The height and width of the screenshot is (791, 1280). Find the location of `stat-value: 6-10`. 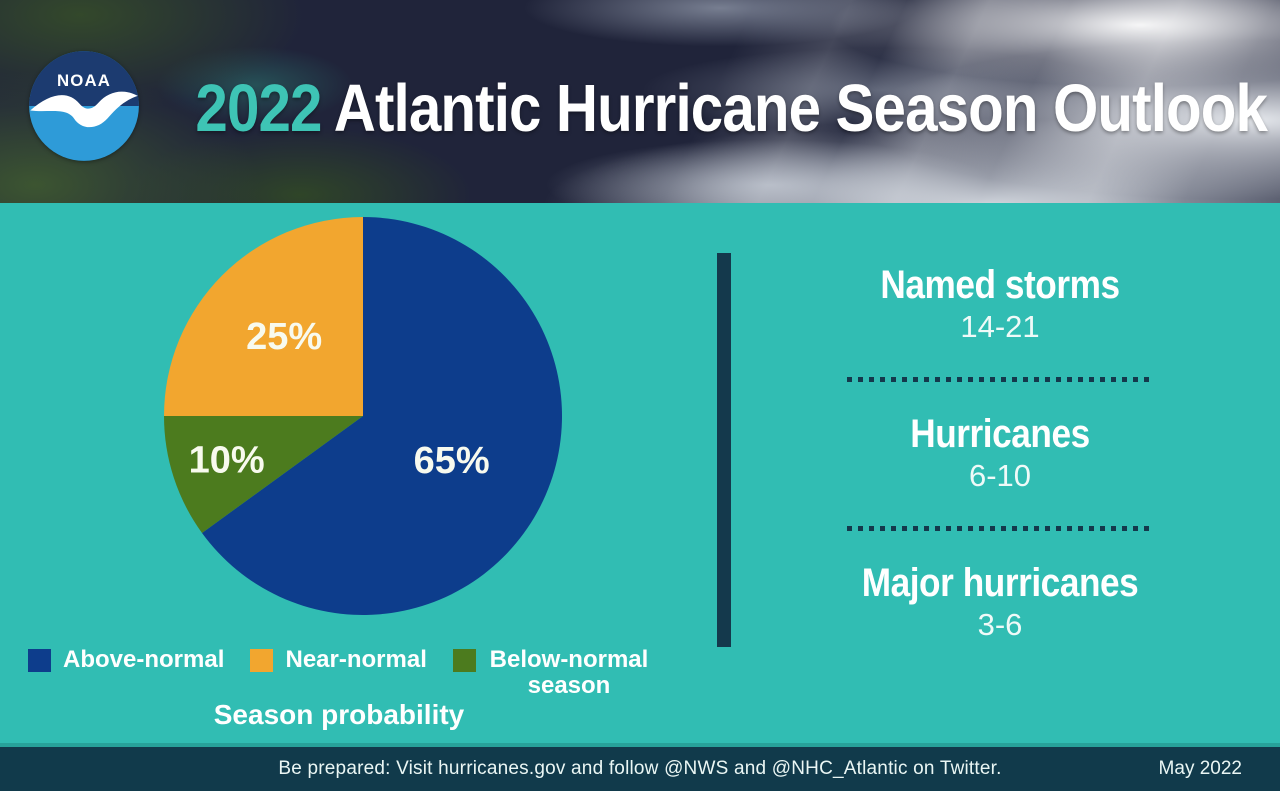

stat-value: 6-10 is located at coordinates (1000, 475).